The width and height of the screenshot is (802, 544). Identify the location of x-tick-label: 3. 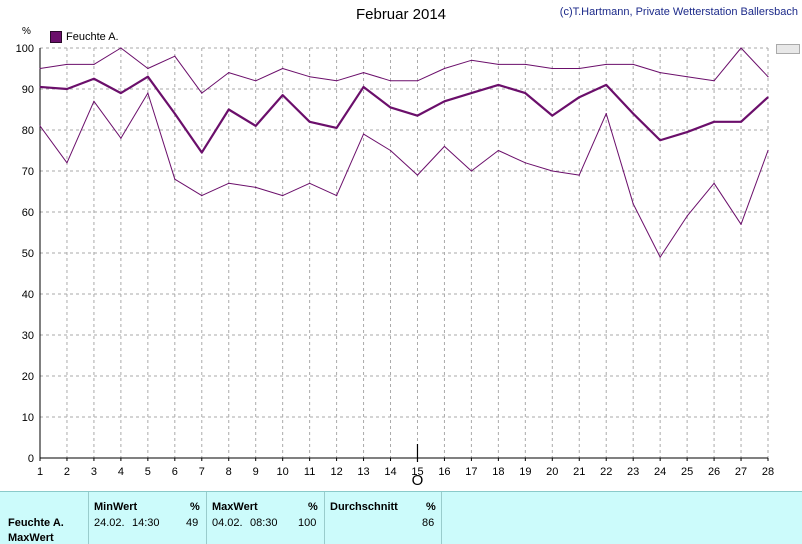
(94, 472).